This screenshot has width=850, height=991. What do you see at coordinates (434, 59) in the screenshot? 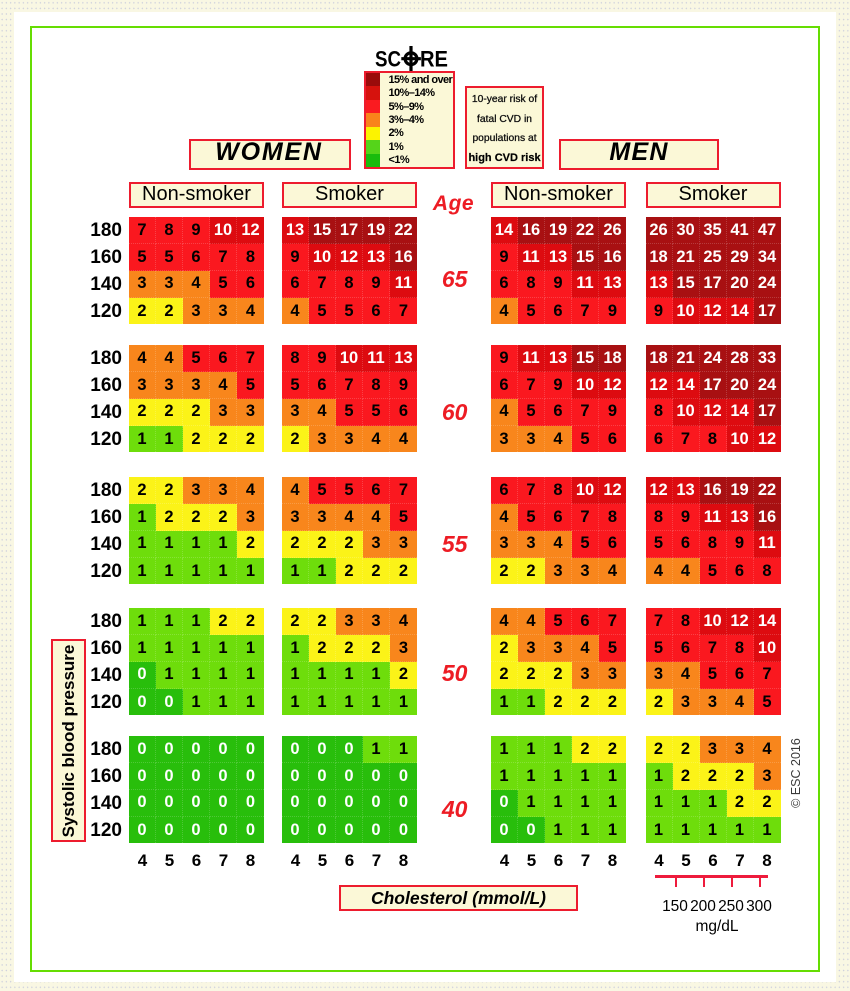
I see `svg-text: RE` at bounding box center [434, 59].